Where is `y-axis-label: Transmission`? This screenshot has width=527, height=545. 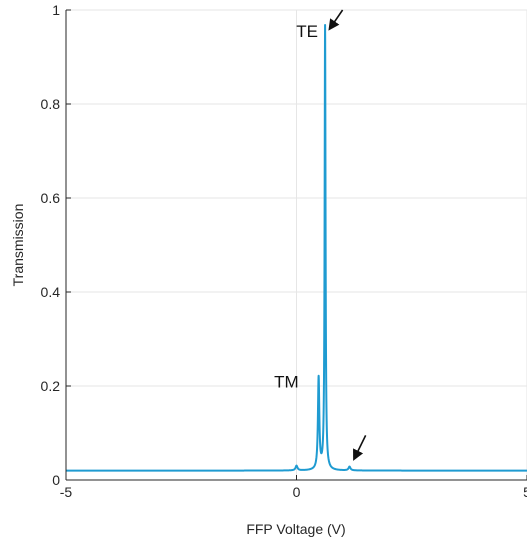
y-axis-label: Transmission is located at coordinates (18, 245).